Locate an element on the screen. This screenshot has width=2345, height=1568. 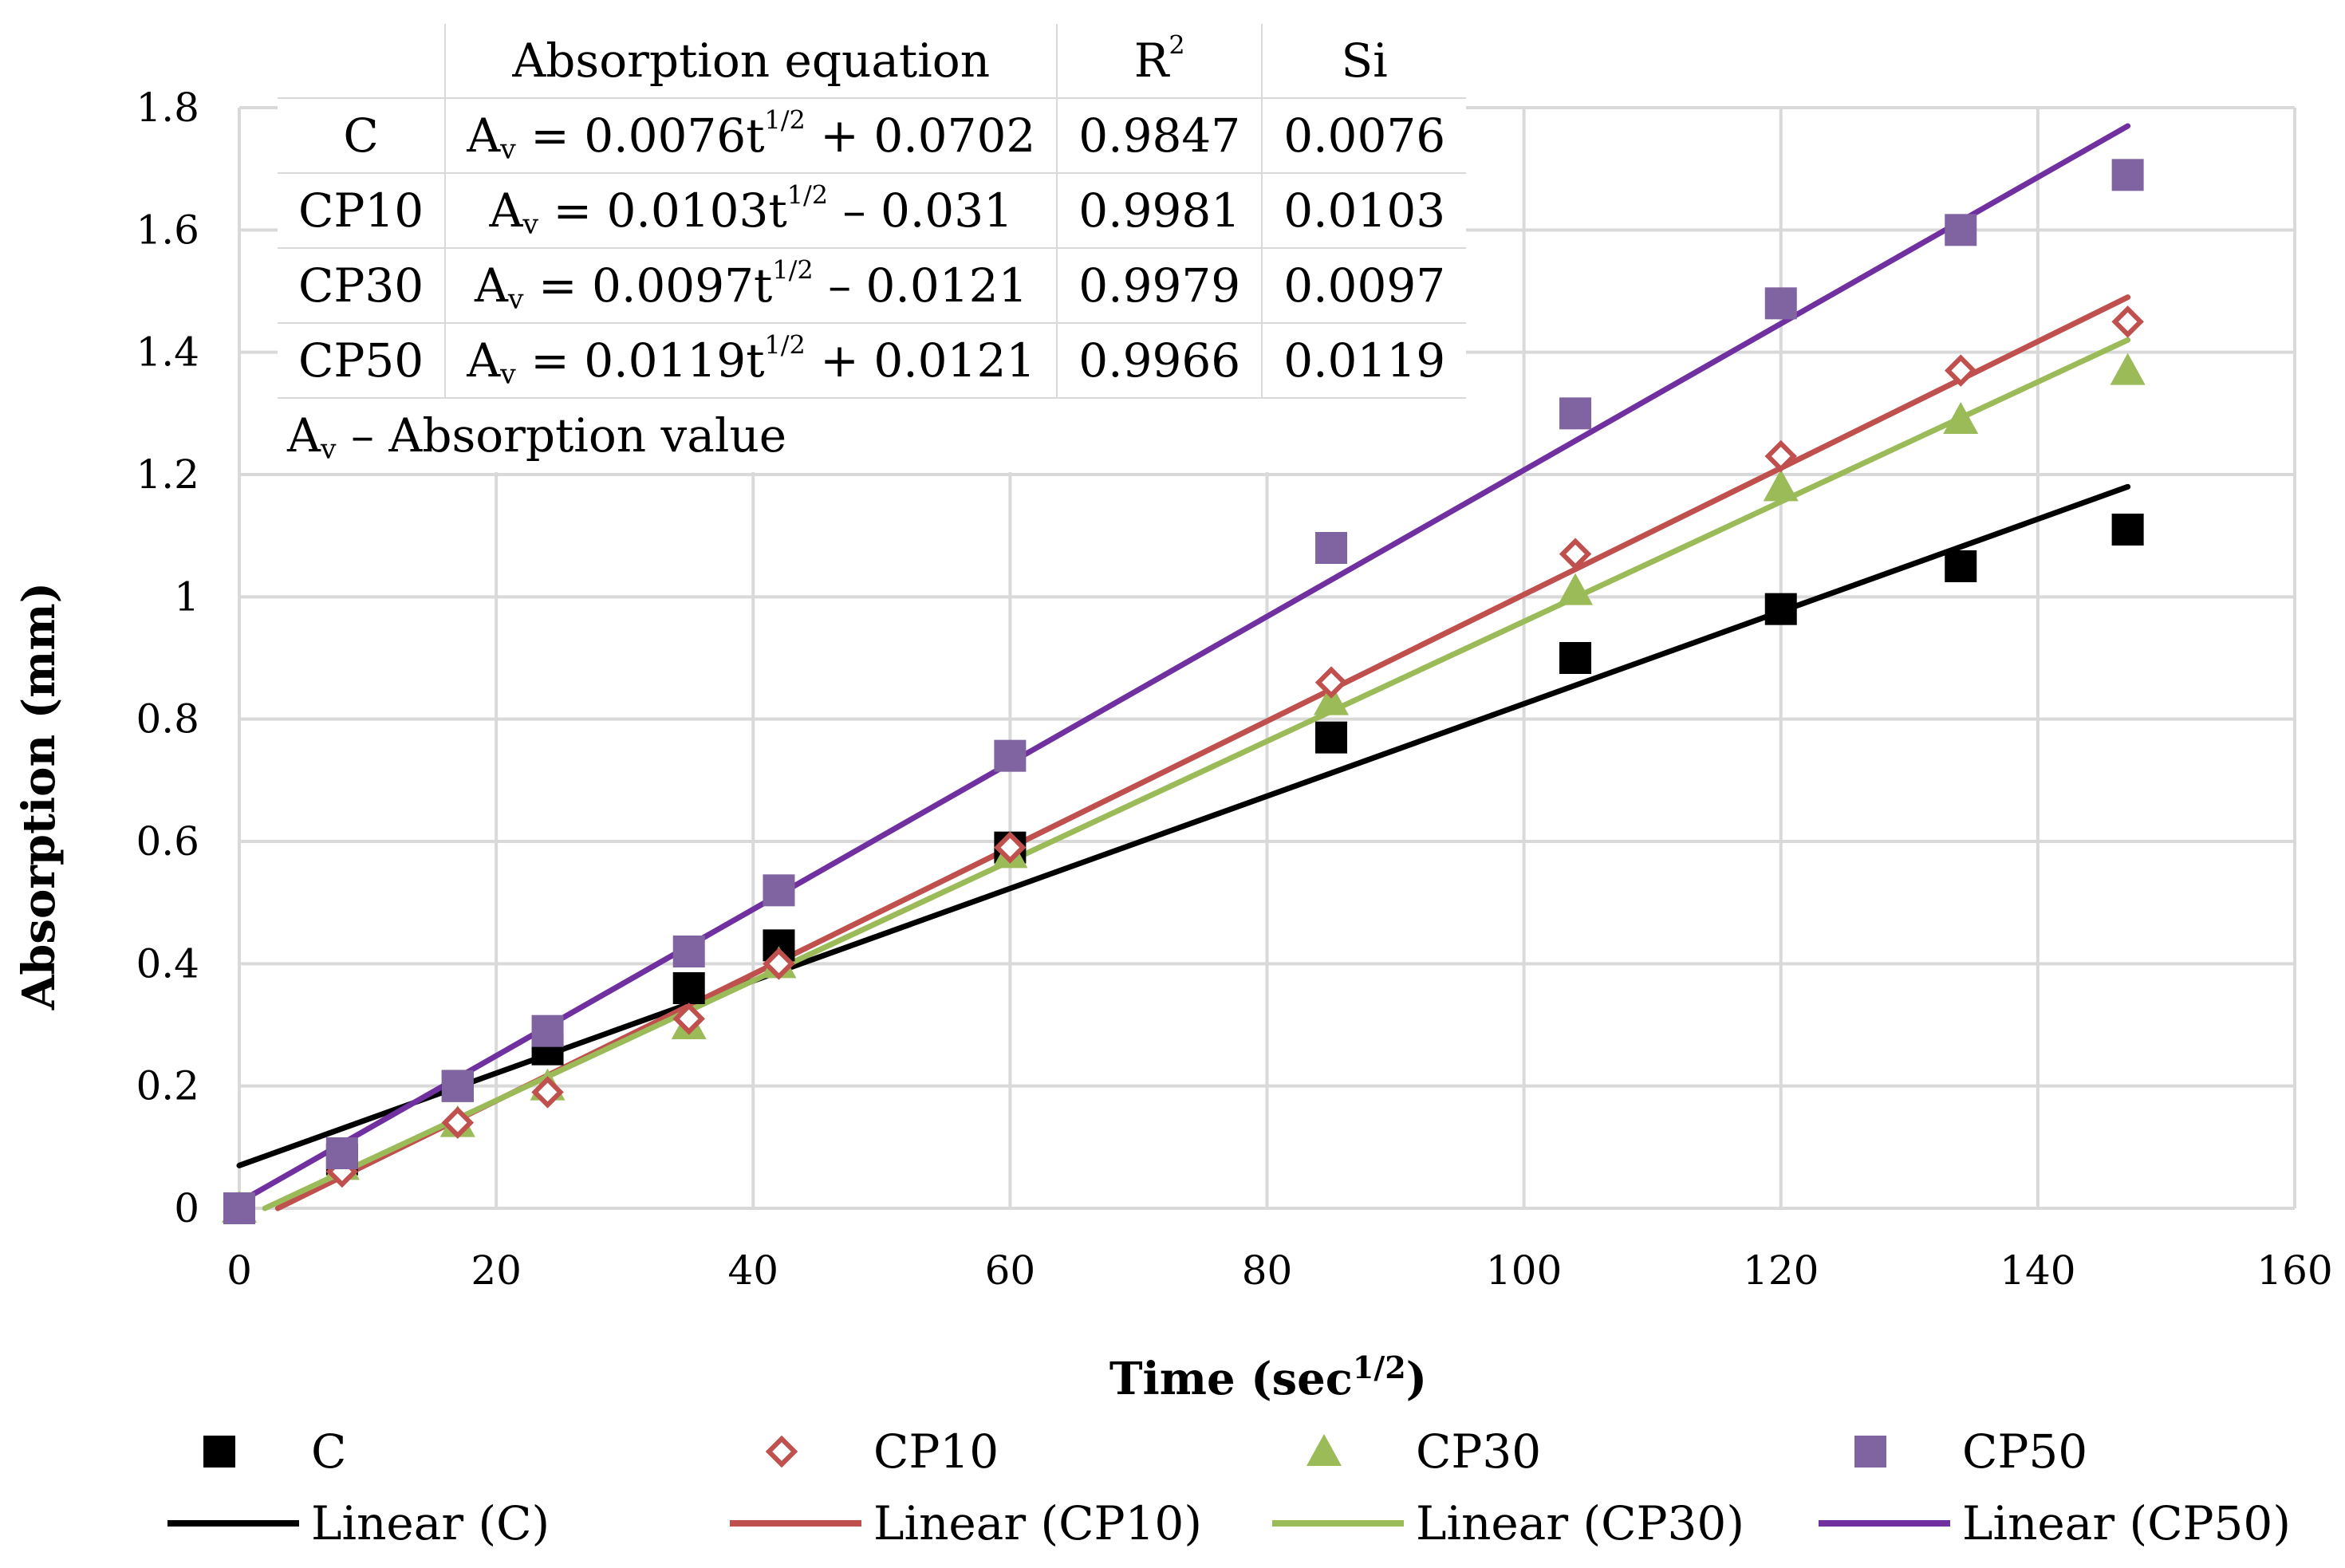
x-tick-label: 60 is located at coordinates (1011, 1270).